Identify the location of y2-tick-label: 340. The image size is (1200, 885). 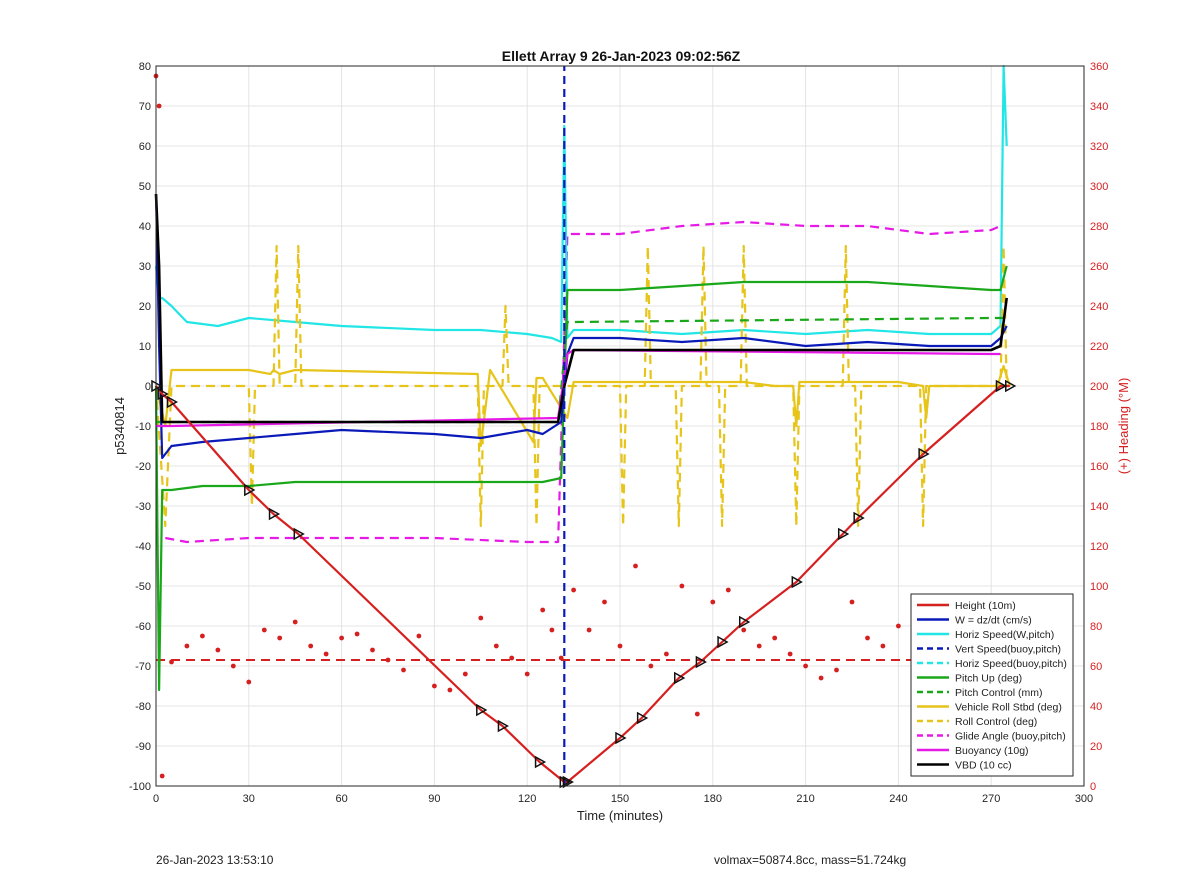
(1099, 107).